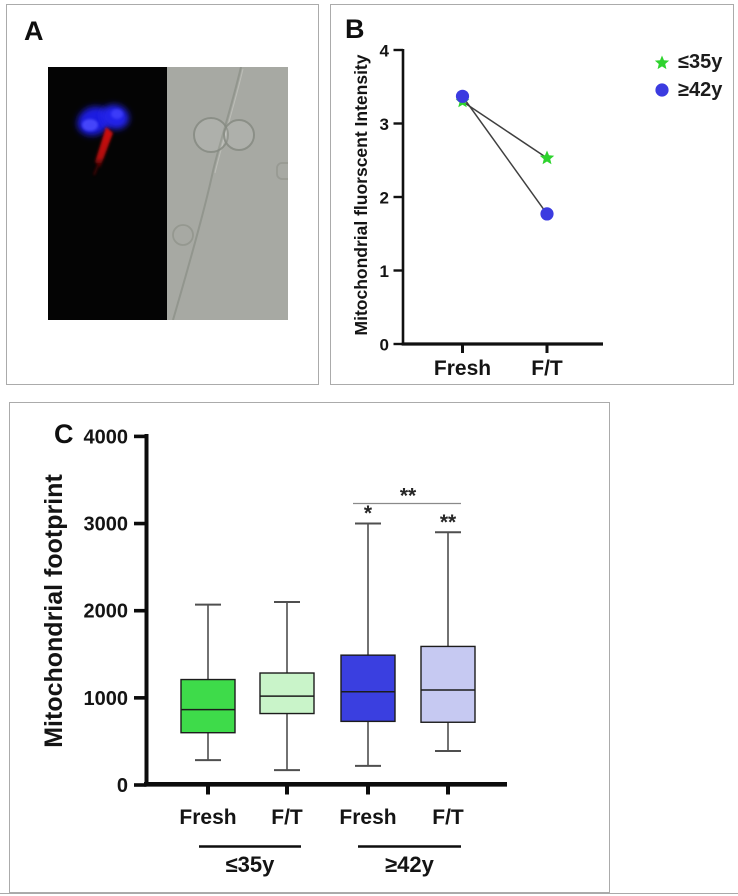  Describe the element at coordinates (103, 120) in the screenshot. I see `sperm-head-stain` at that location.